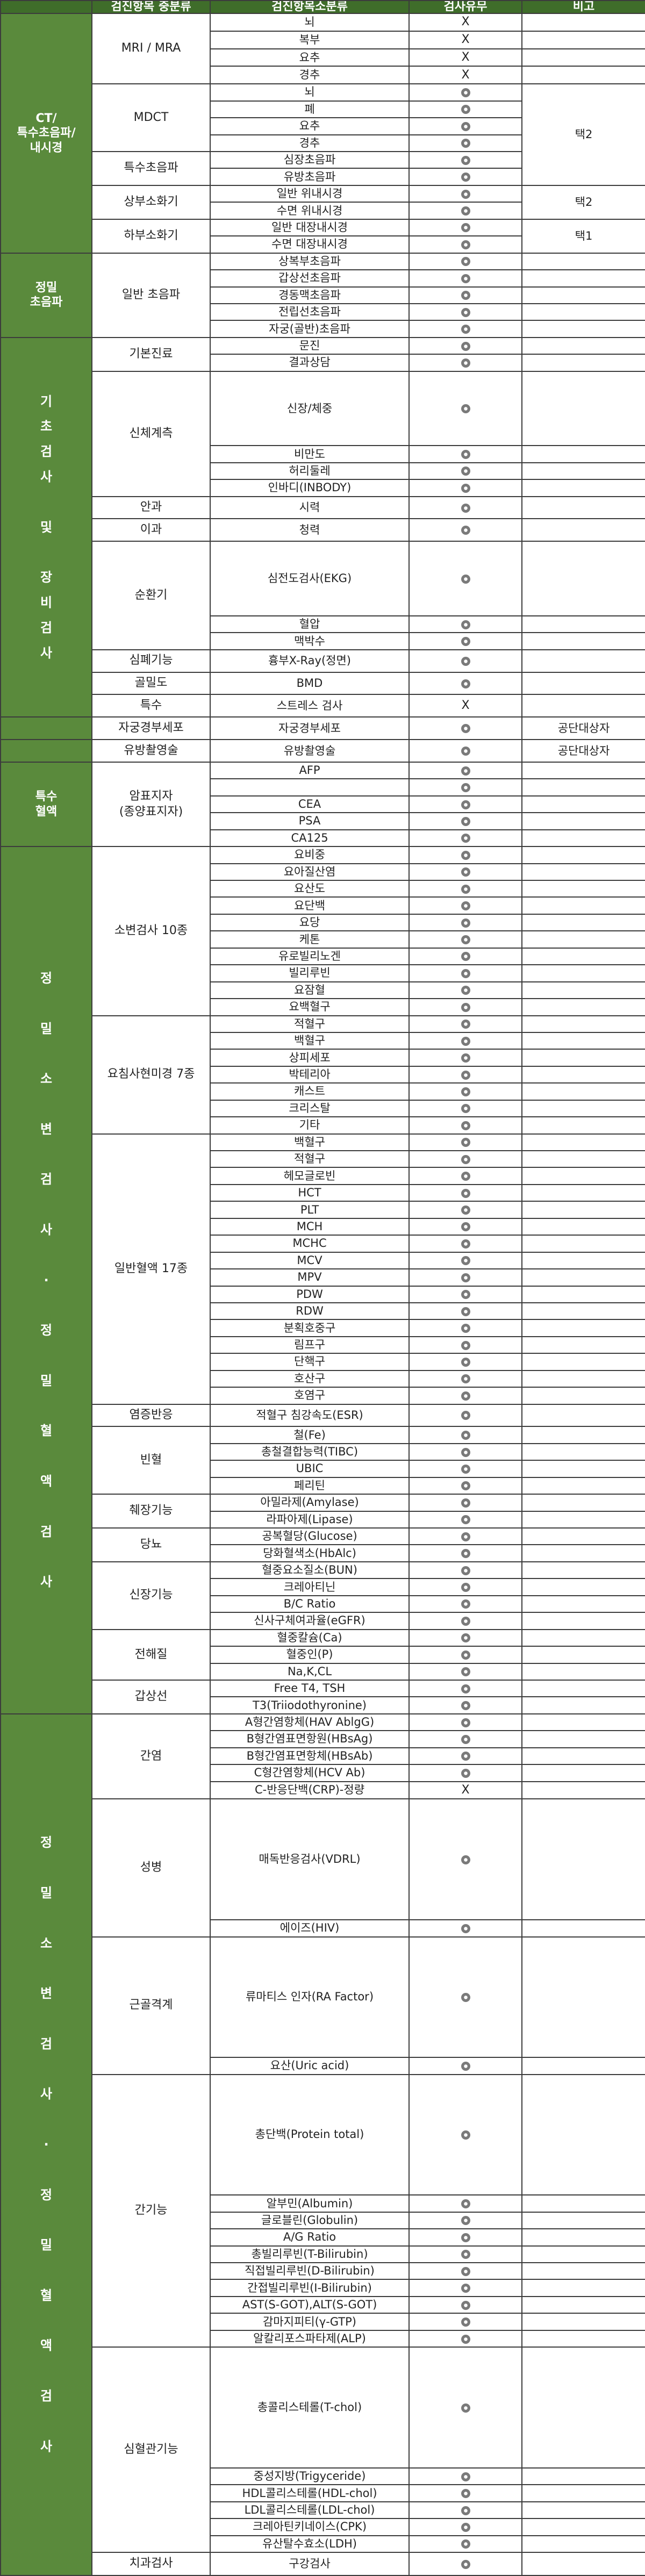 The image size is (645, 2576). What do you see at coordinates (310, 1536) in the screenshot?
I see `item-name-cell: 공복혈당(Glucose)` at bounding box center [310, 1536].